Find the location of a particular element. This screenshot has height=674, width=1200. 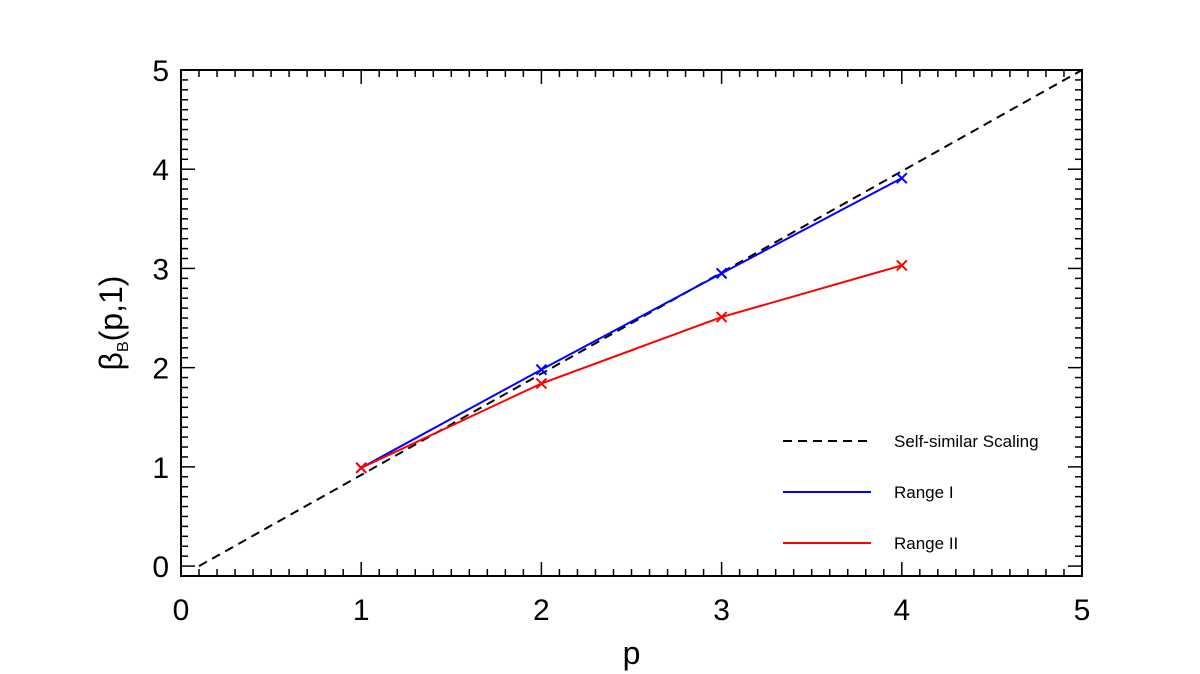

x-tick-label: 4 is located at coordinates (901, 610).